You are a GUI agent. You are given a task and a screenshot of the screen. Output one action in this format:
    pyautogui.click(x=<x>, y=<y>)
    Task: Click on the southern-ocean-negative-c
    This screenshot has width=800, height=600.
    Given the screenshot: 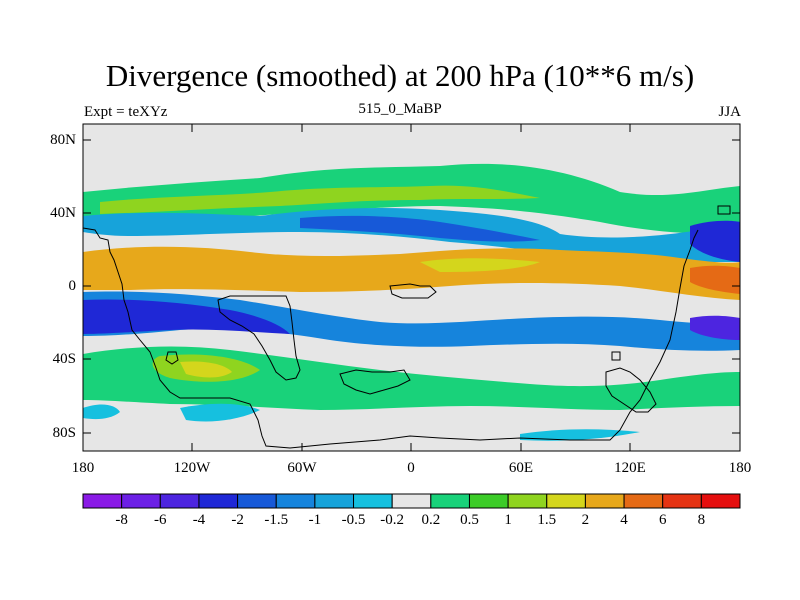 What is the action you would take?
    pyautogui.click(x=101, y=412)
    